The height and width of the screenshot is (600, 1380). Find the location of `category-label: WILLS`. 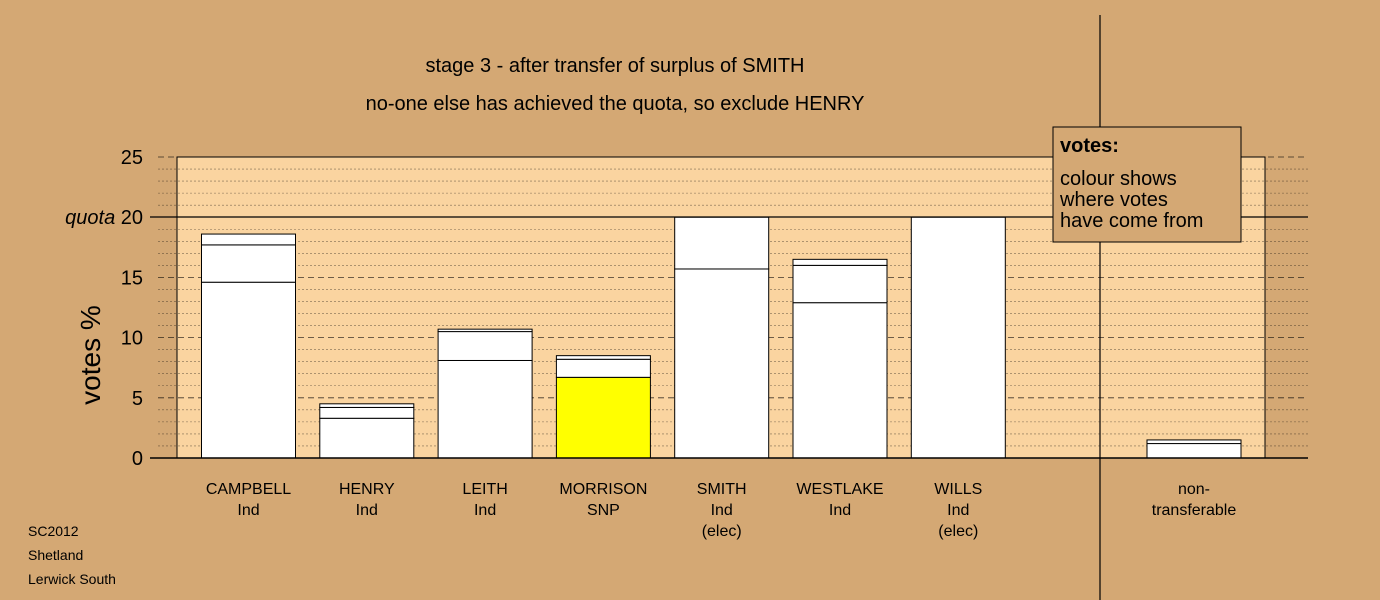

category-label: WILLS is located at coordinates (958, 489).